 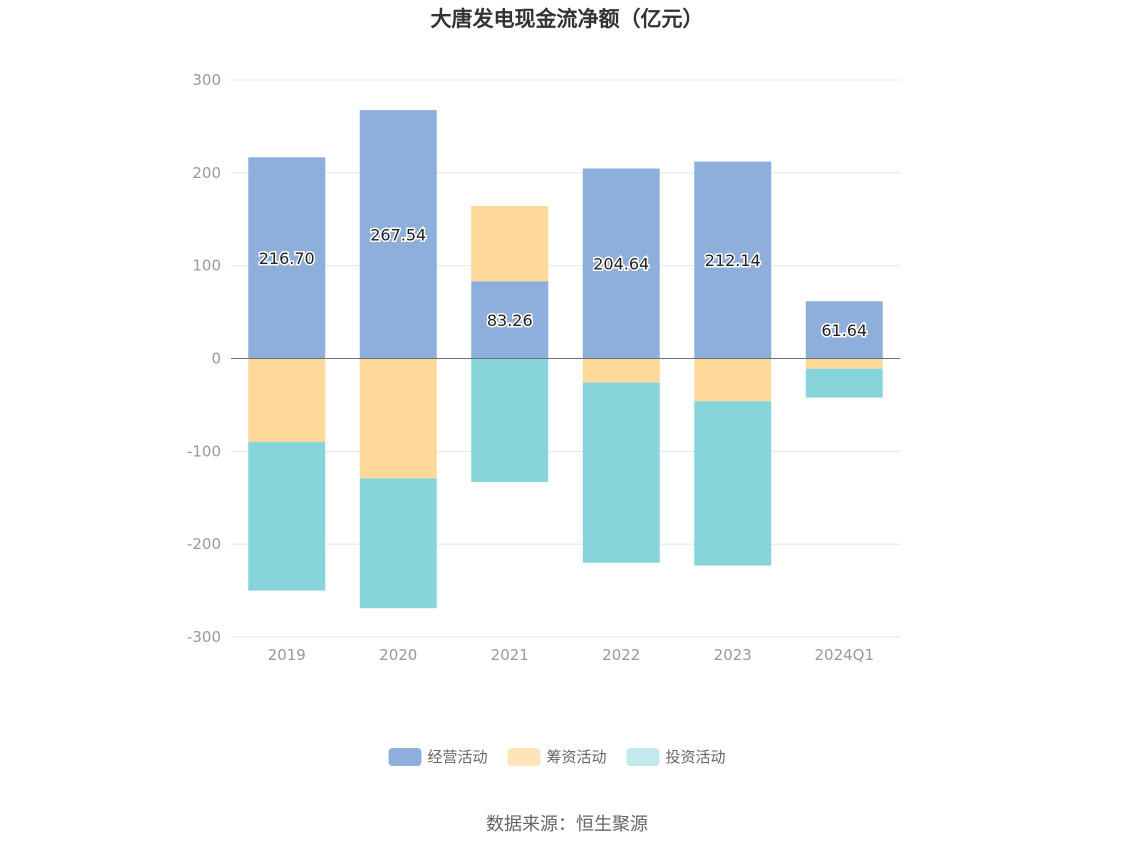 I want to click on y-tick-label: 0, so click(x=216, y=359).